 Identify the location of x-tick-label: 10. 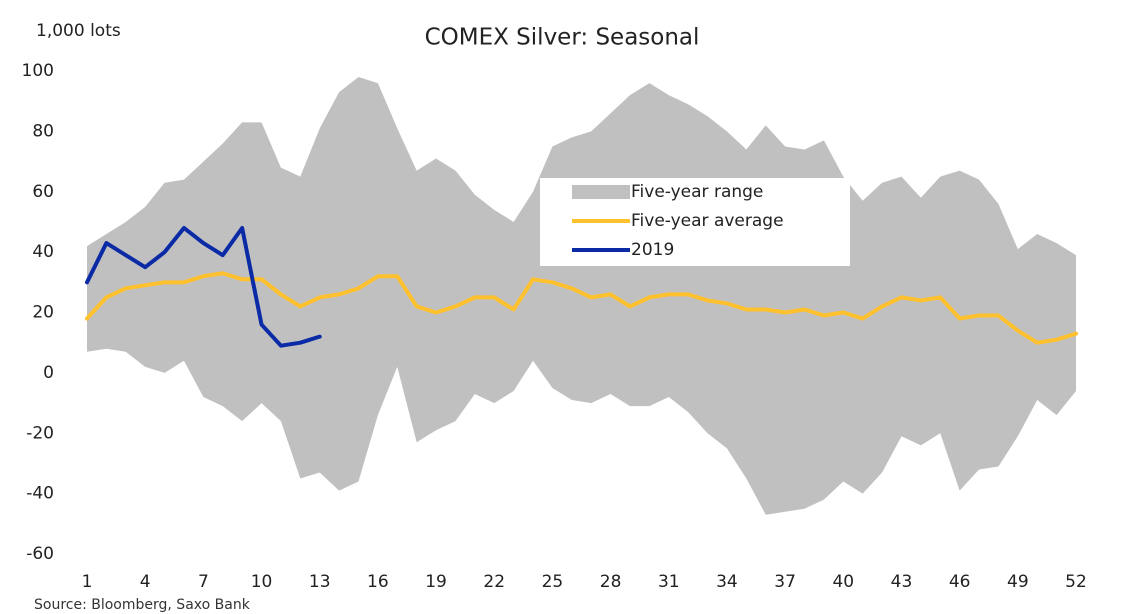
(262, 582).